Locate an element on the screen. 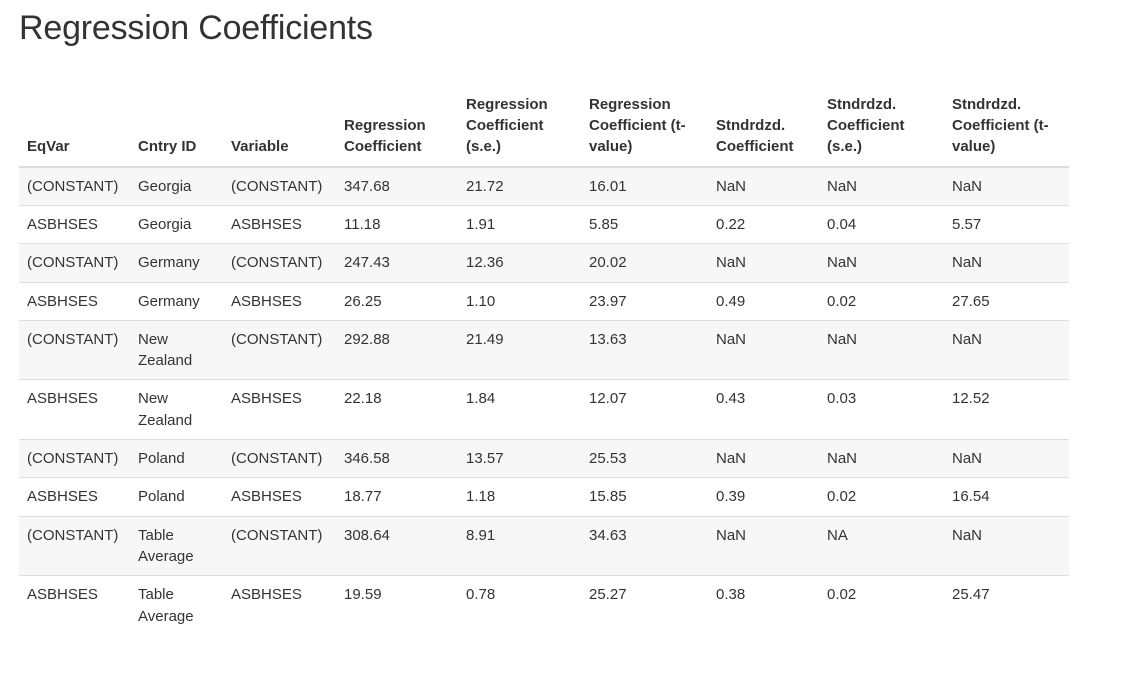 This screenshot has height=687, width=1145. column-header: EqVar is located at coordinates (74, 126).